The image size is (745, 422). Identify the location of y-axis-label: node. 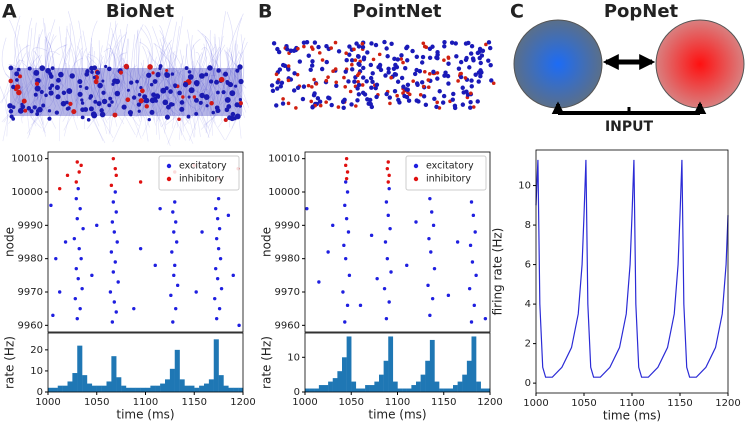
(10, 242).